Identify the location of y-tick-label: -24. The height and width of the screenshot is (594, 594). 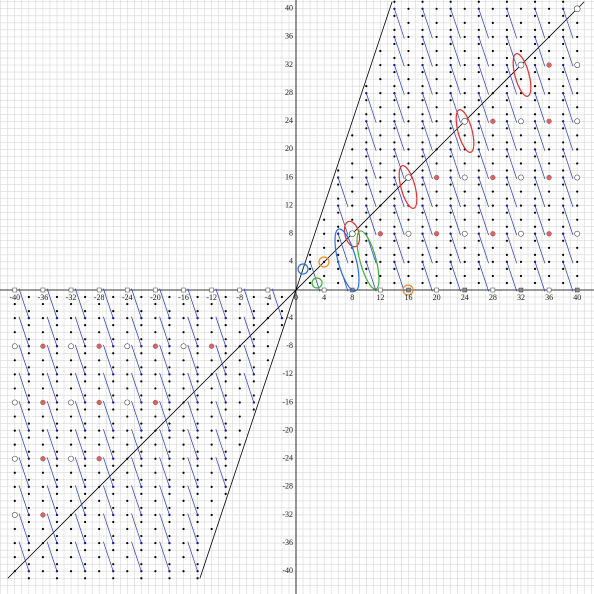
(287, 458).